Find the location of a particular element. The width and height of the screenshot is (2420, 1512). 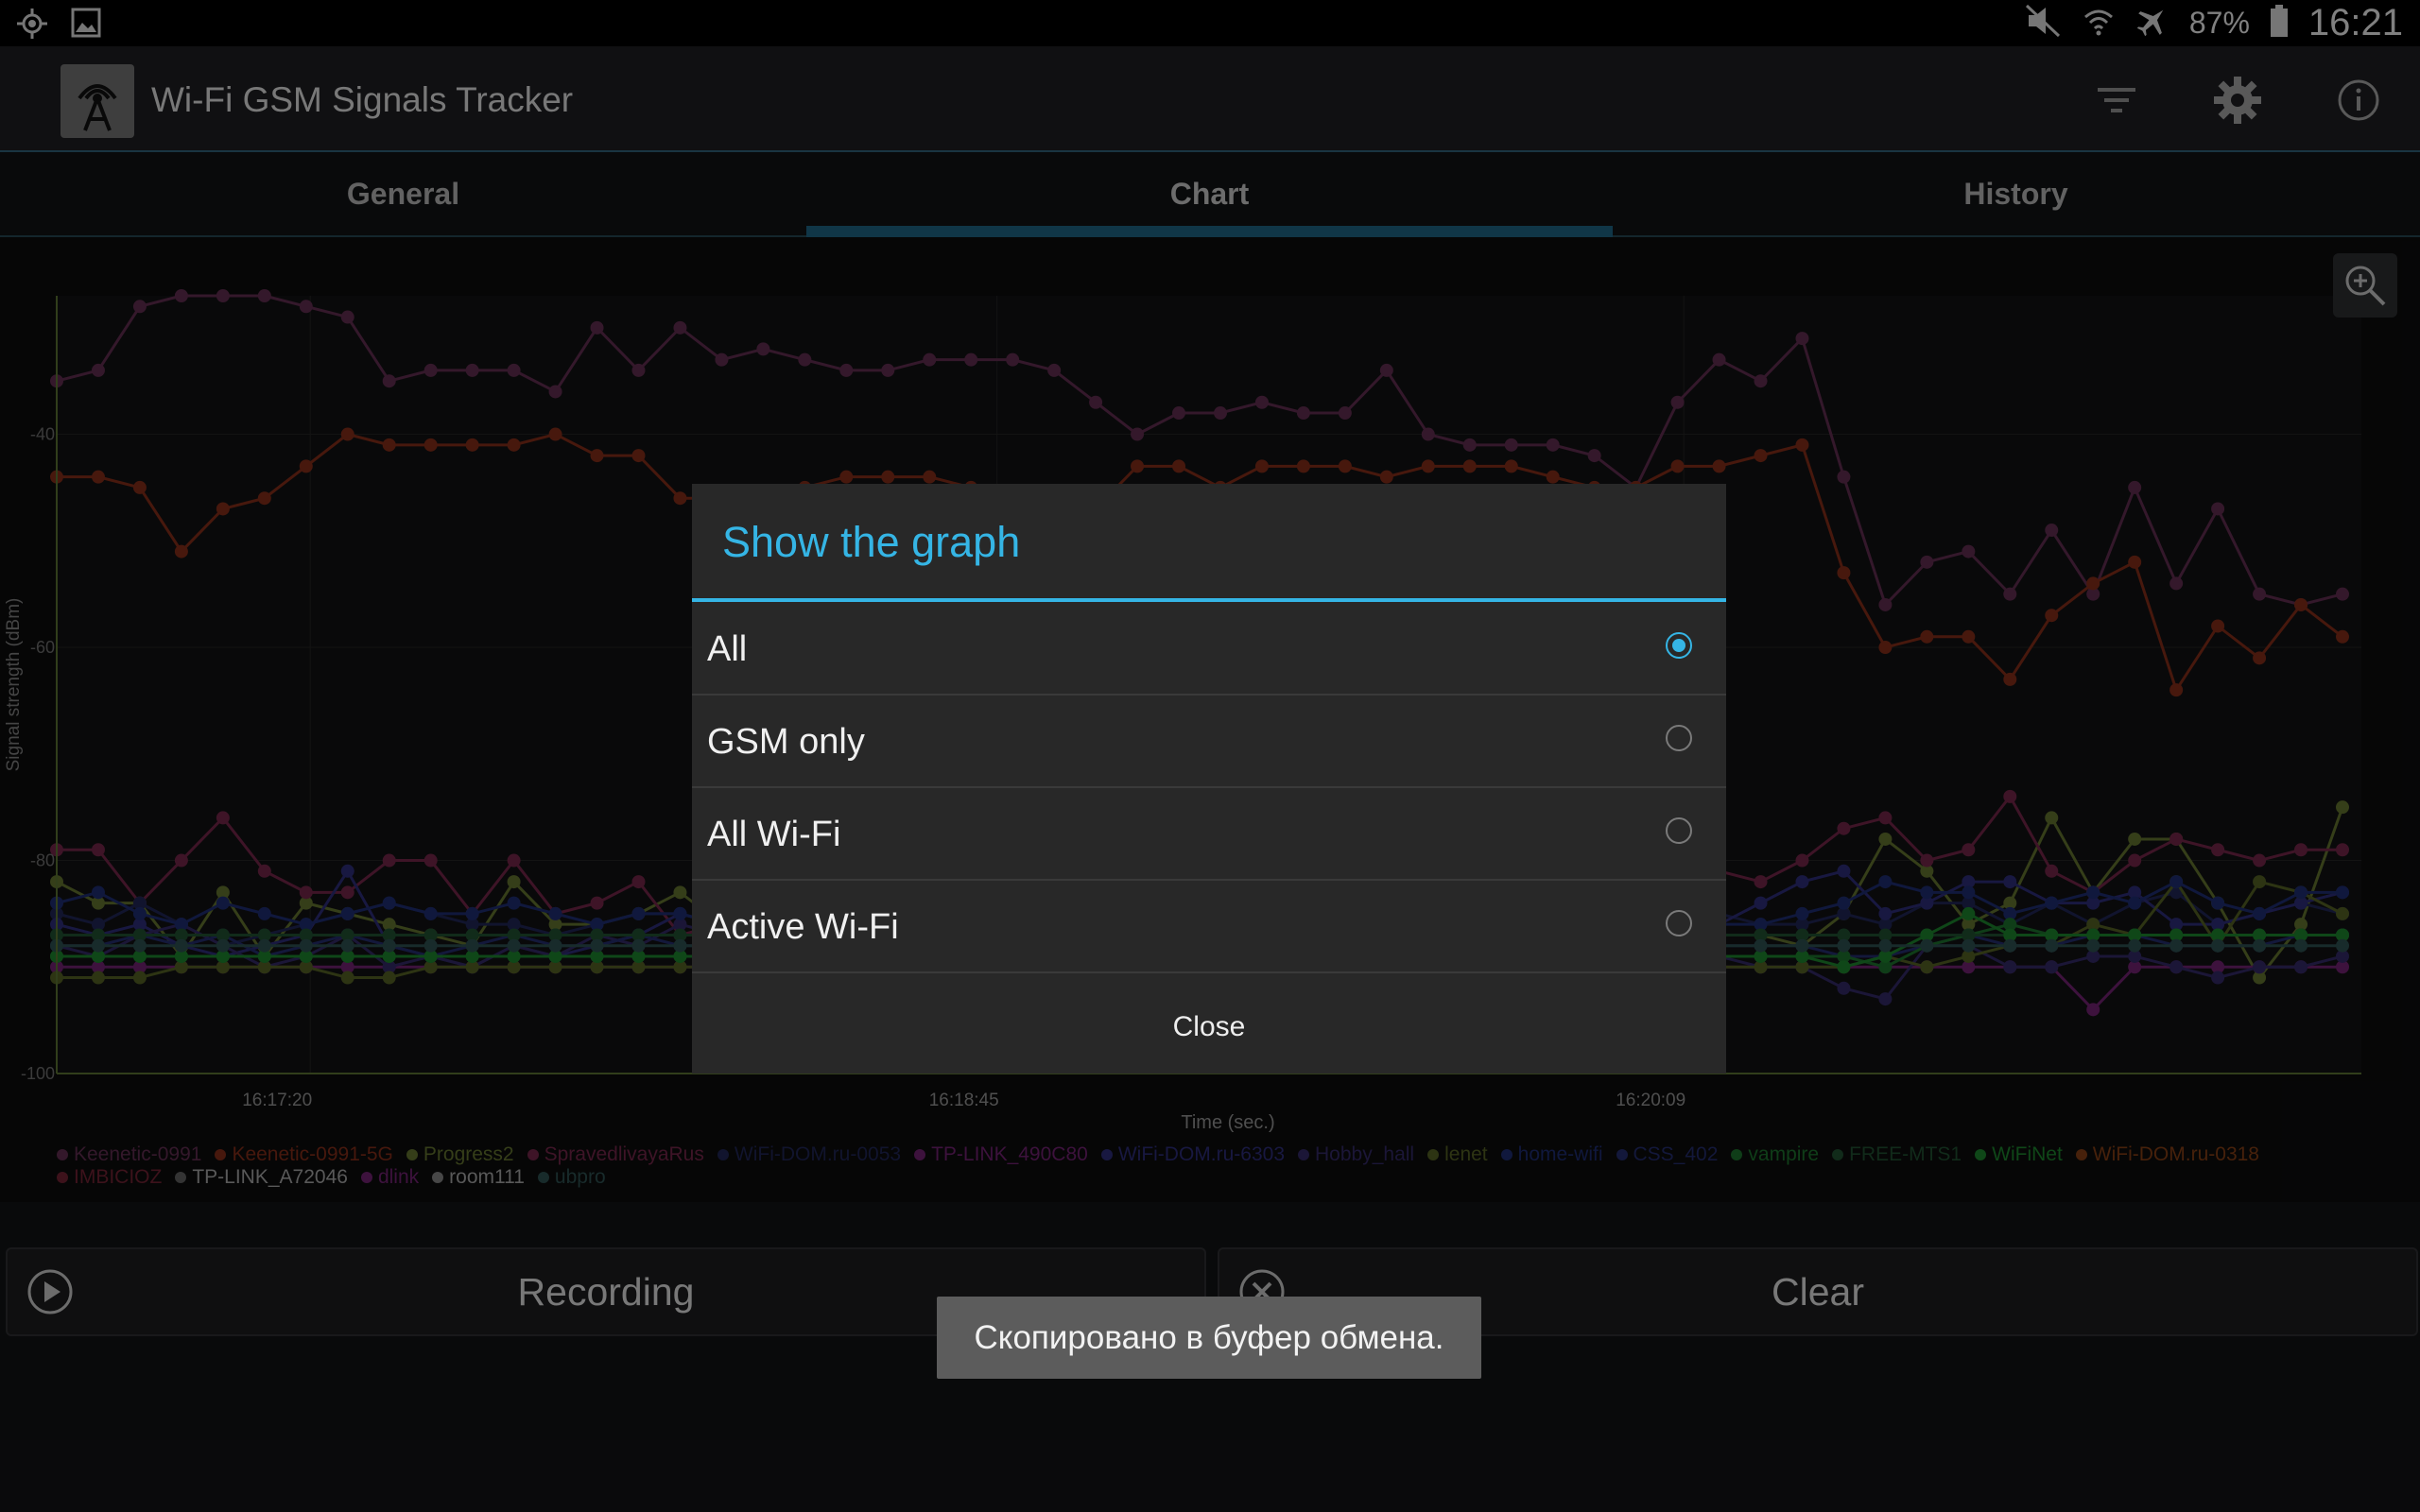

tab-history: History is located at coordinates (2016, 193).